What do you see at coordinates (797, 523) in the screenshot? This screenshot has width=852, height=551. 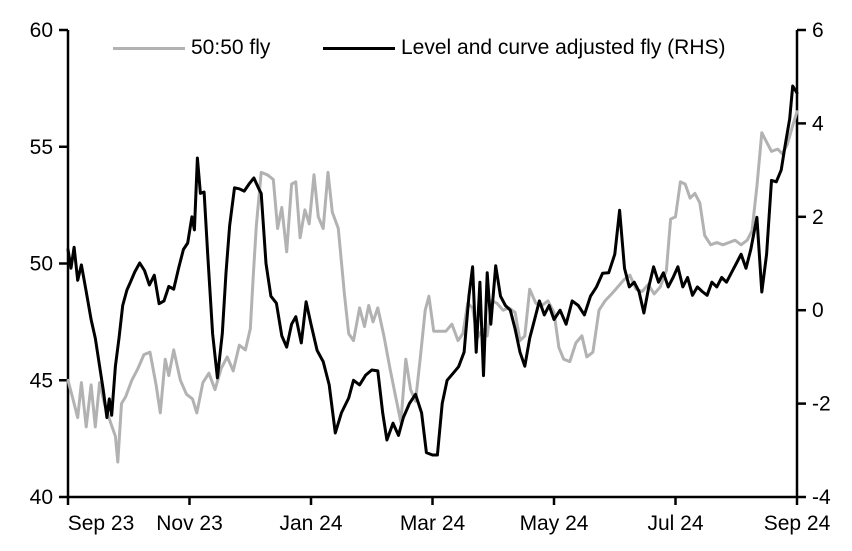 I see `x-axis-tick-label: Sep 24` at bounding box center [797, 523].